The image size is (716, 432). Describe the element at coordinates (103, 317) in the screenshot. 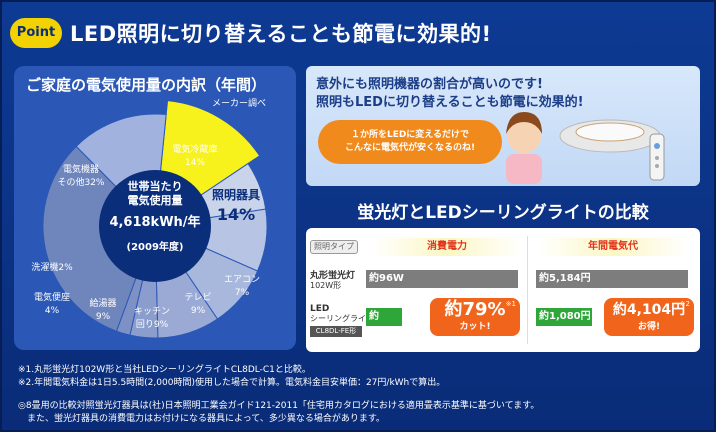

I see `pie-label-water-pct: 9%` at that location.